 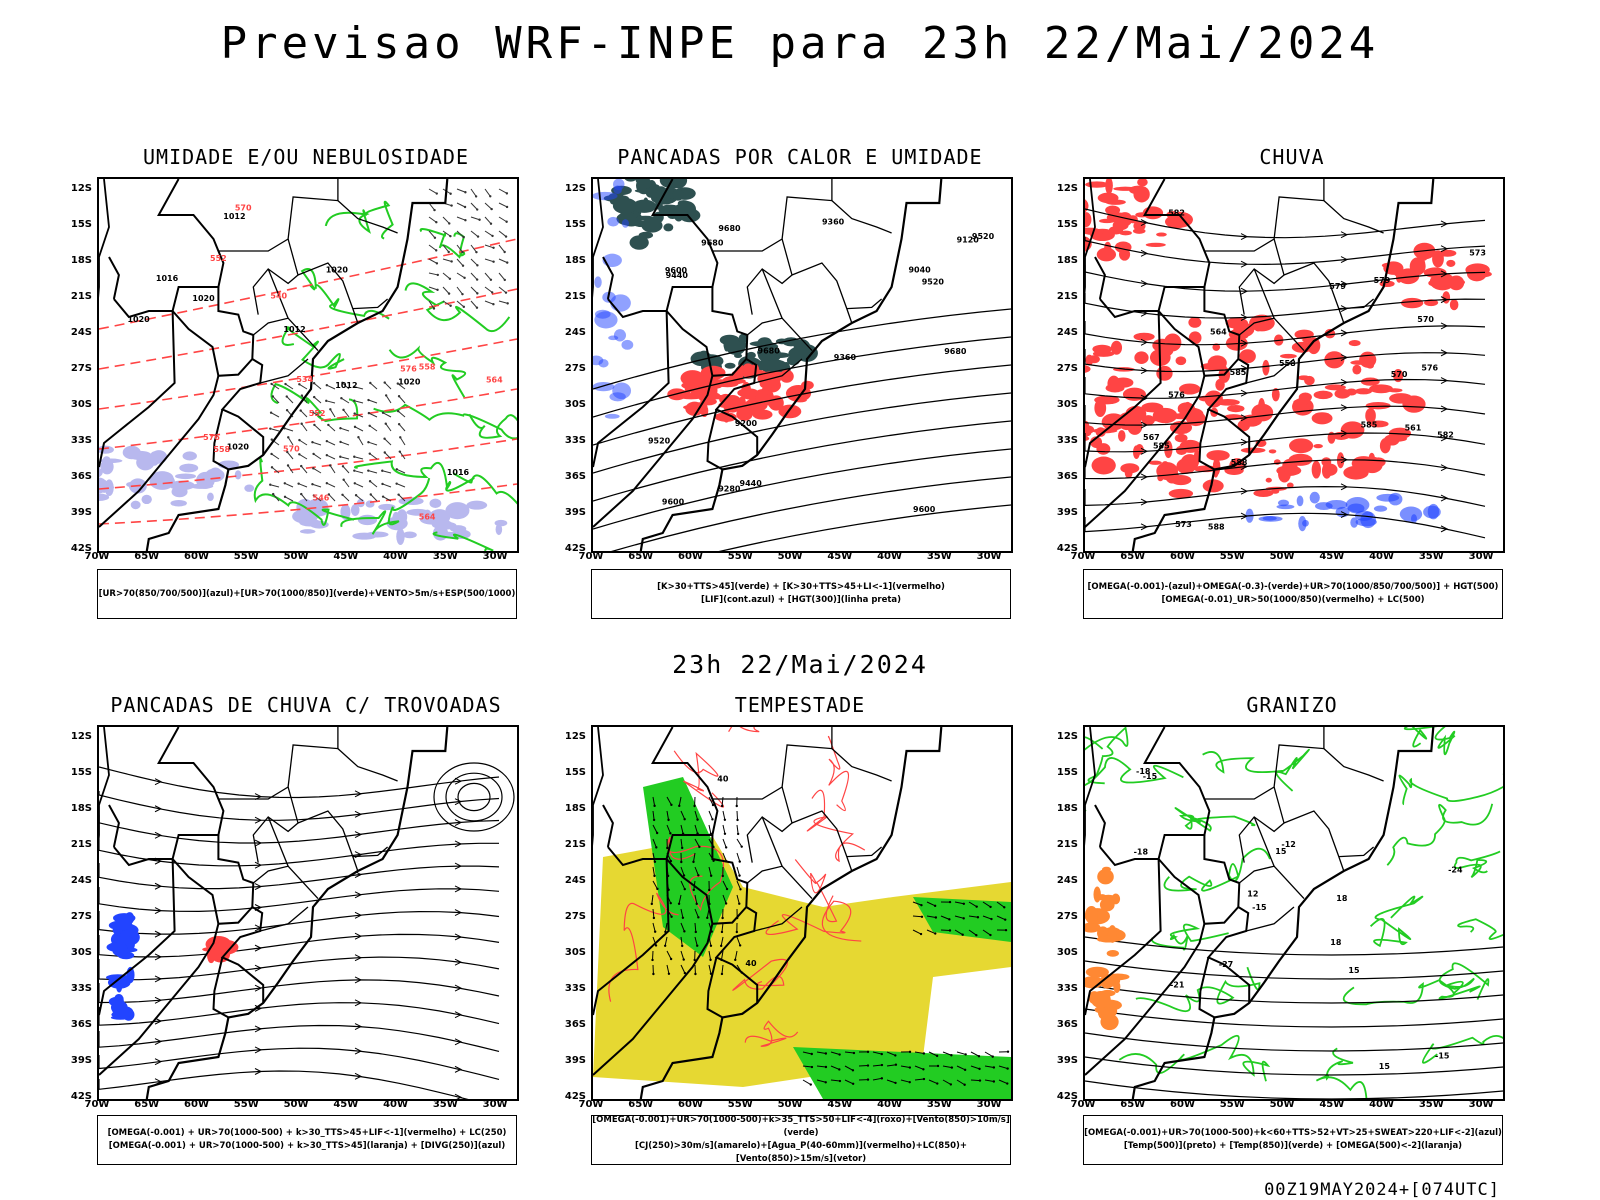 What do you see at coordinates (1218, 332) in the screenshot?
I see `contour-label: 564` at bounding box center [1218, 332].